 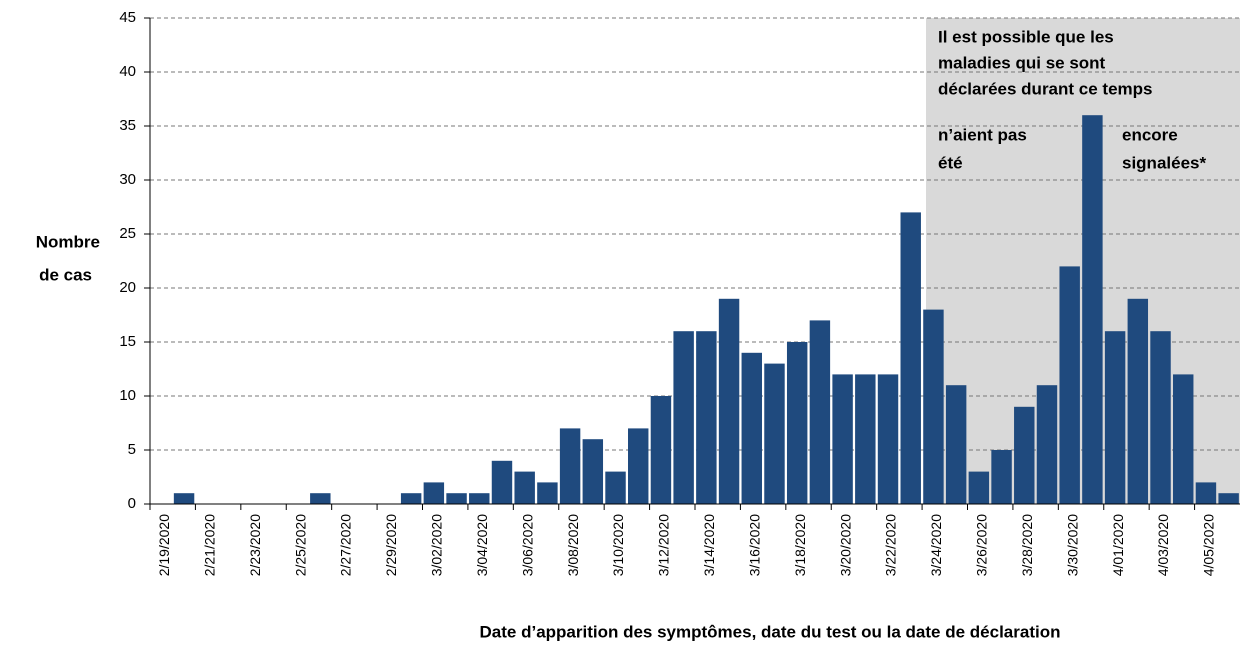 I want to click on x-tick-label: 3/14/2020, so click(x=709, y=545).